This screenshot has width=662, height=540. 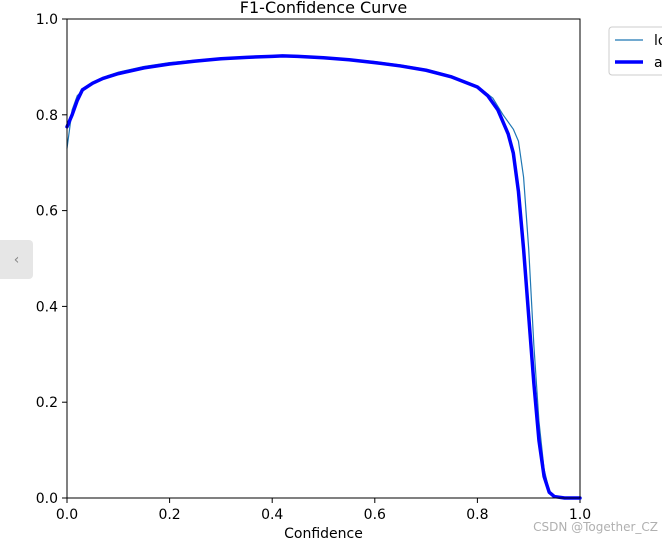 I want to click on legend-label-lo: lo, so click(x=658, y=41).